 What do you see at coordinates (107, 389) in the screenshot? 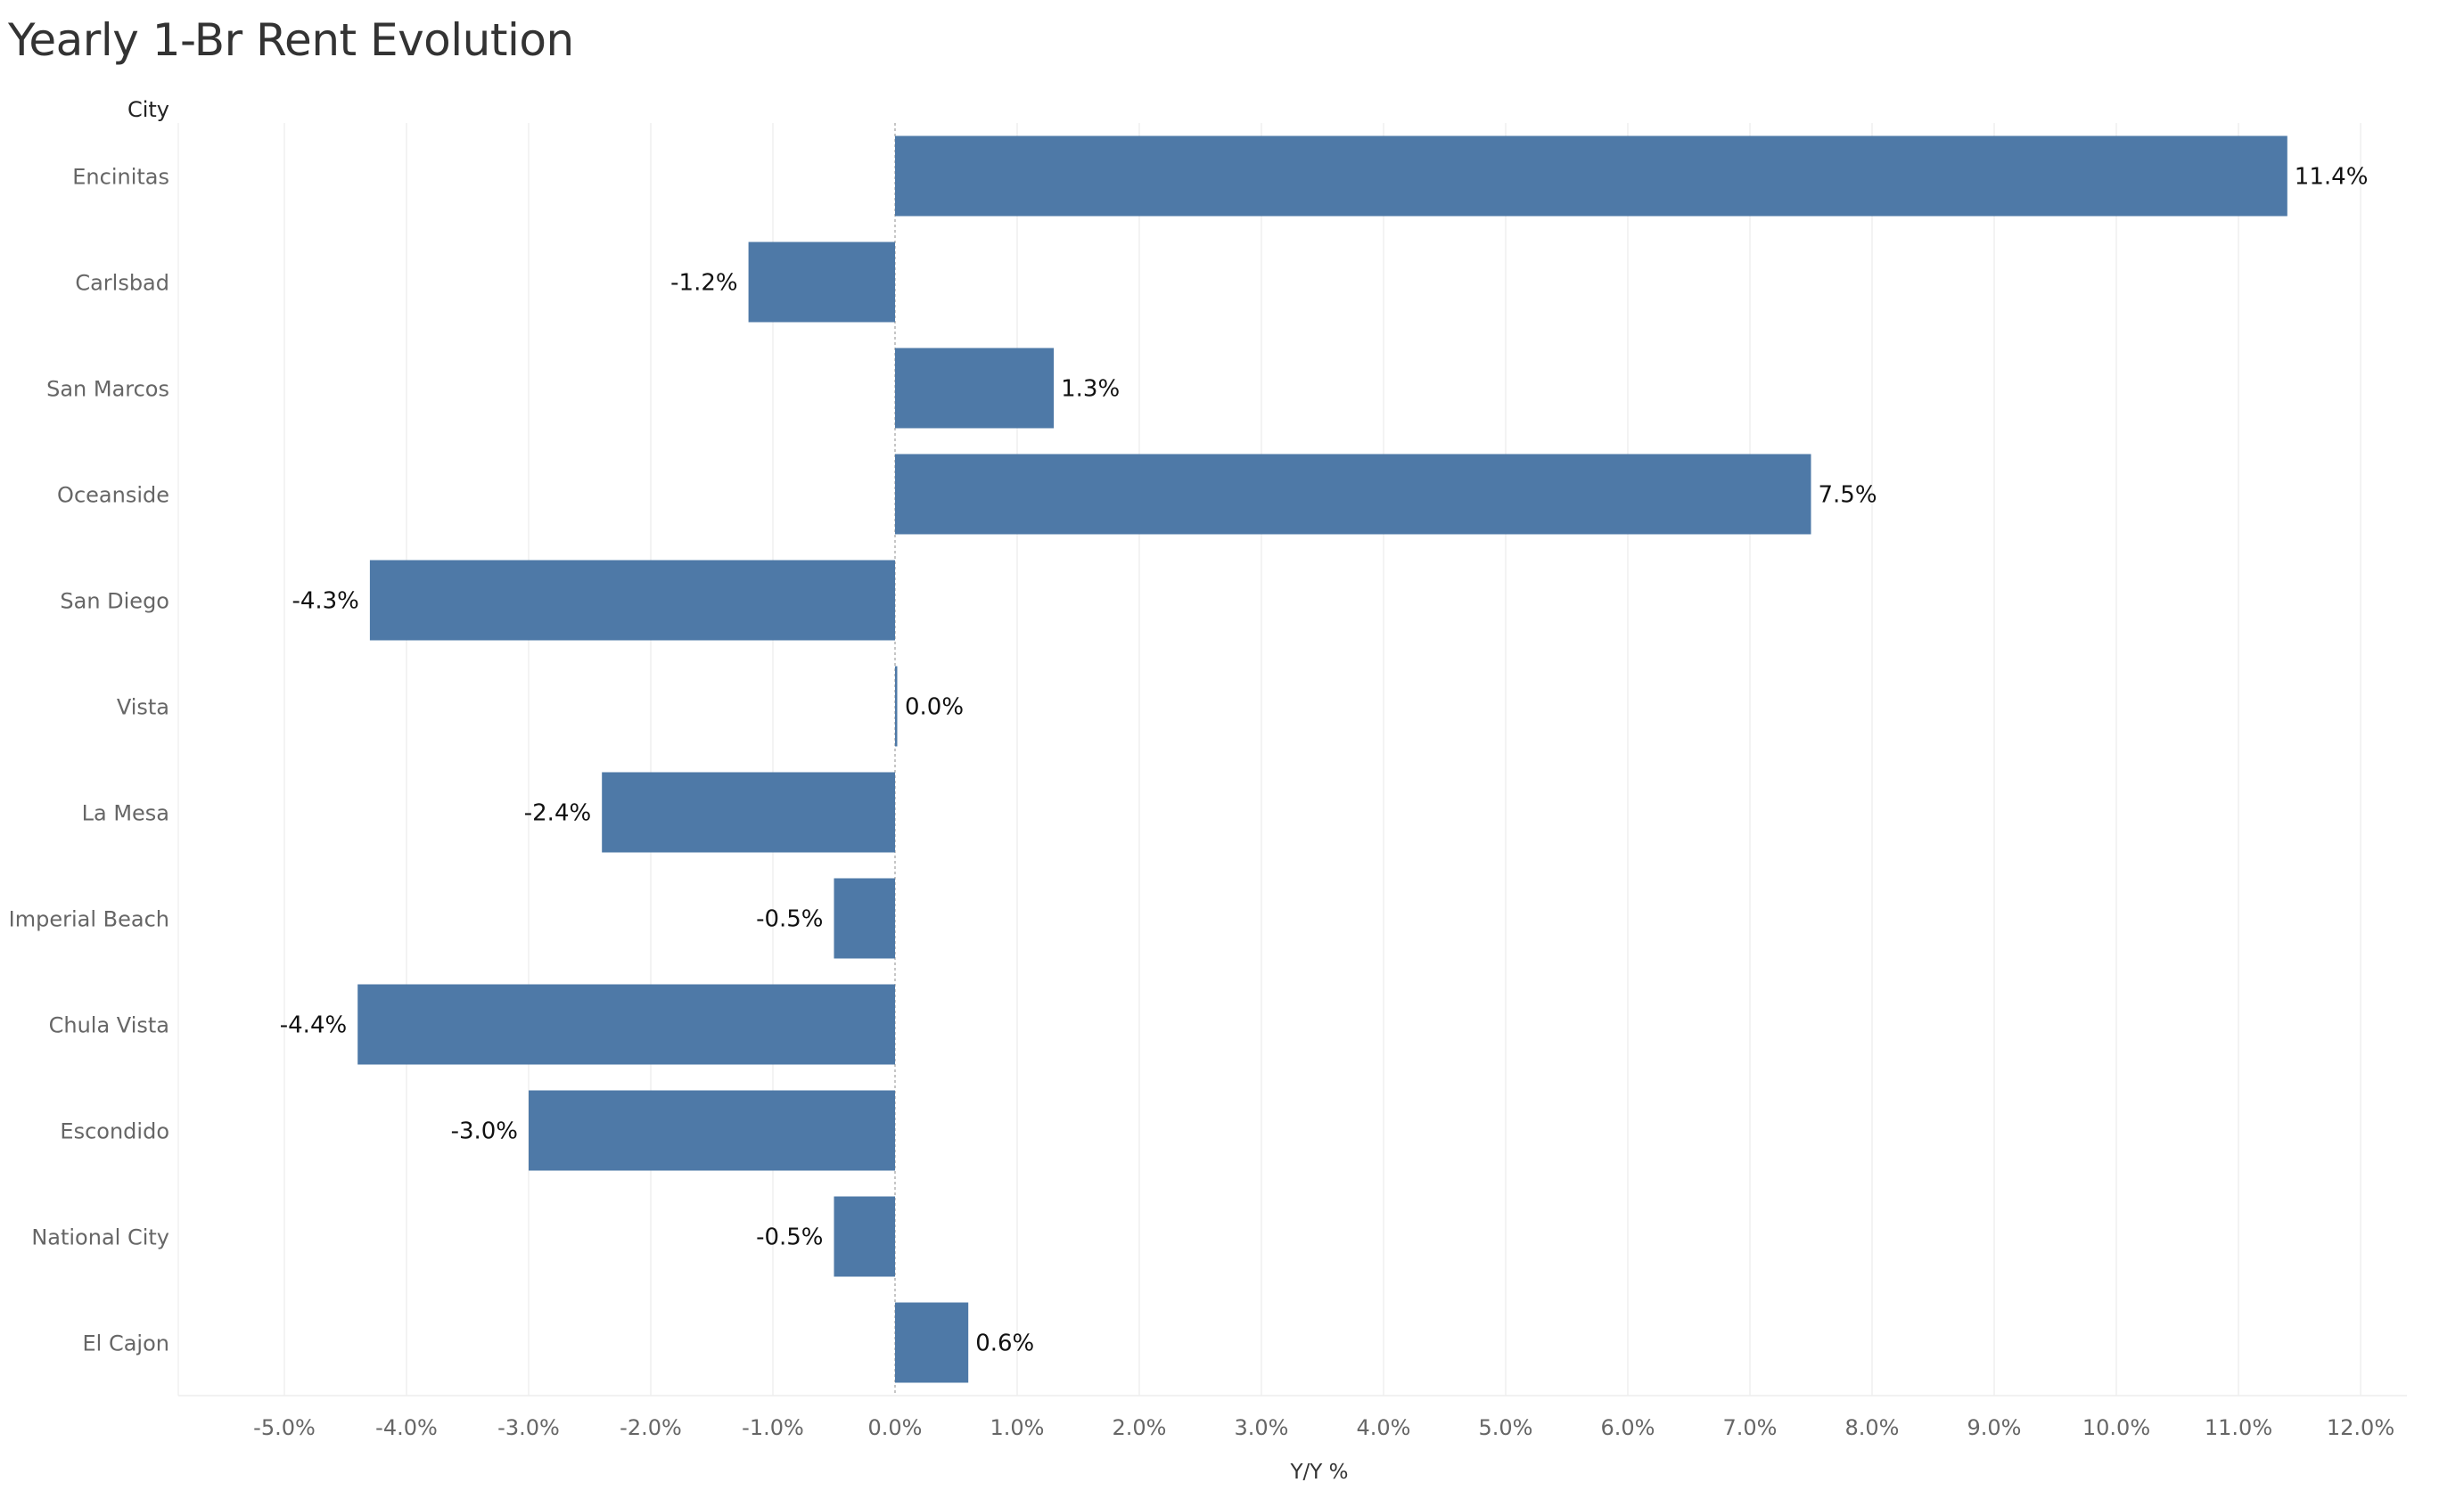
I see `category-label: San Marcos` at bounding box center [107, 389].